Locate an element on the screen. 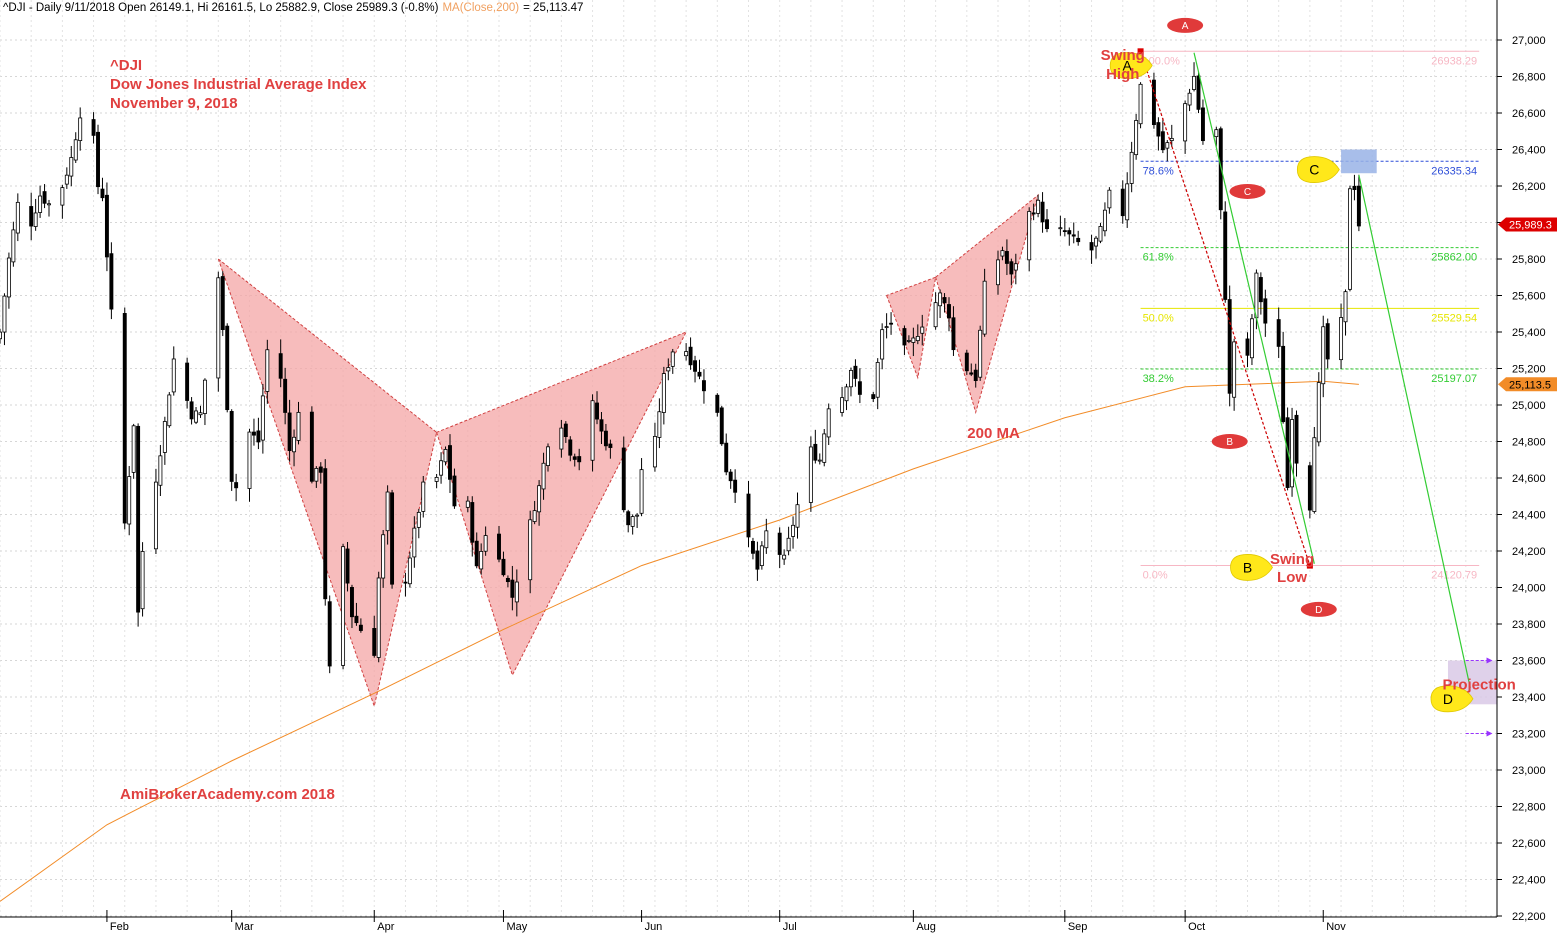  y-tick-label: 24,200 is located at coordinates (1529, 552).